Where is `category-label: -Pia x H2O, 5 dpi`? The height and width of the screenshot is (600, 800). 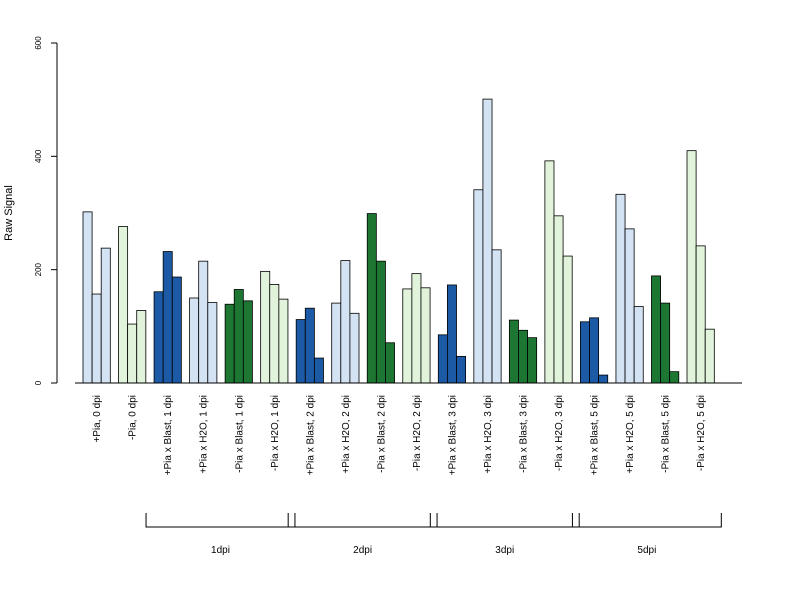 category-label: -Pia x H2O, 5 dpi is located at coordinates (701, 433).